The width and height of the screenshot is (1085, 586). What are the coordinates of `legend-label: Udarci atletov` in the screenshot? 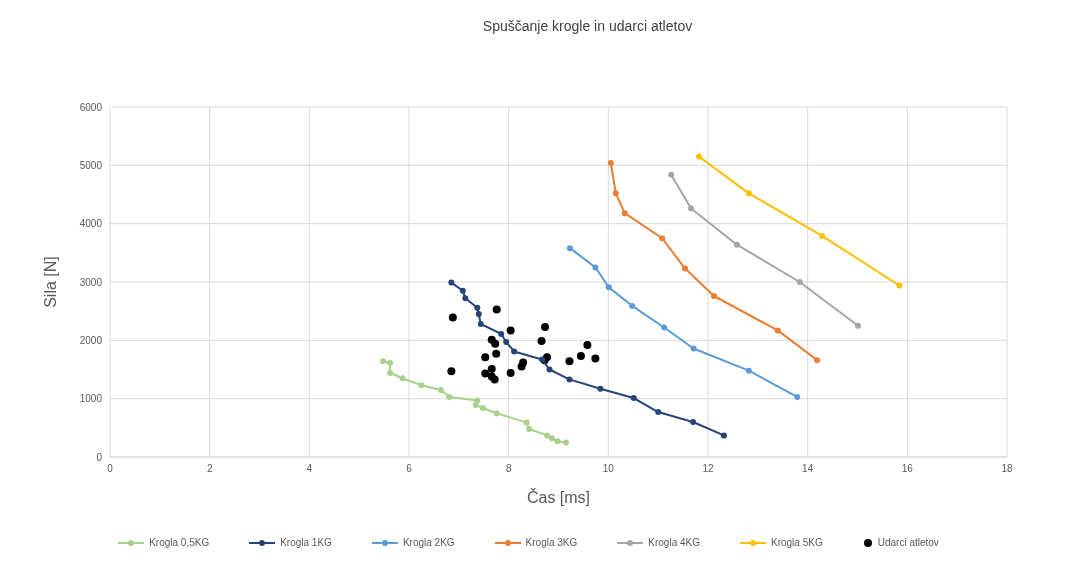 It's located at (907, 542).